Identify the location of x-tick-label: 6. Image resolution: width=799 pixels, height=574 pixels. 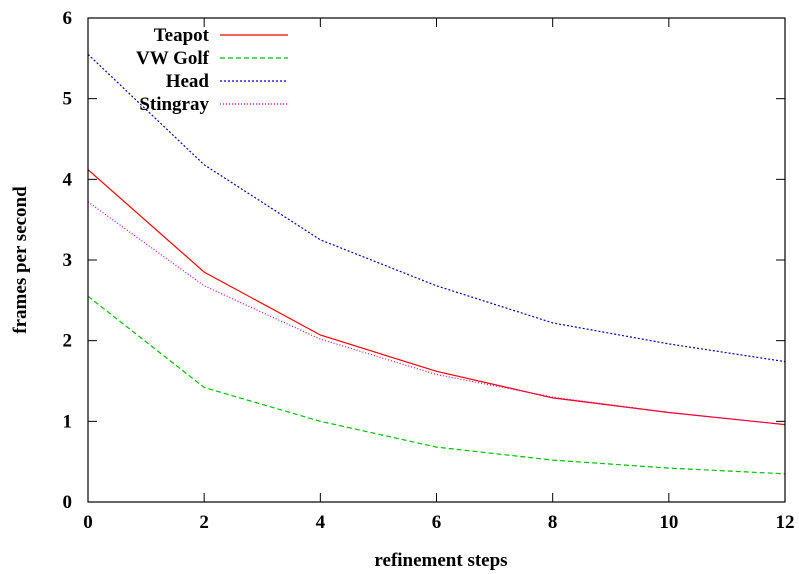
(437, 522).